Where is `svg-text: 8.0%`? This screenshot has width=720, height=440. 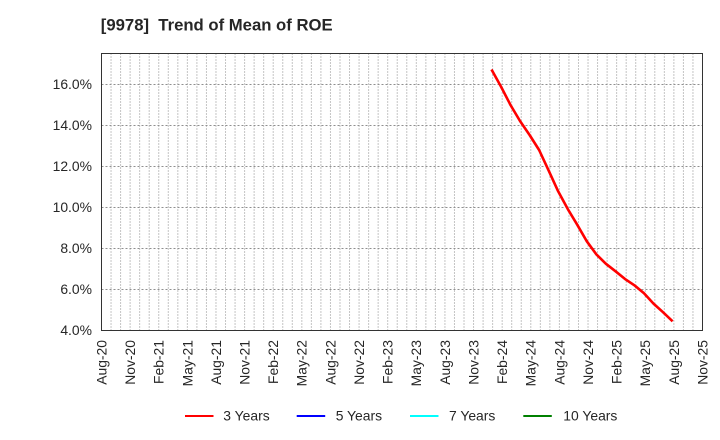
svg-text: 8.0% is located at coordinates (76, 248).